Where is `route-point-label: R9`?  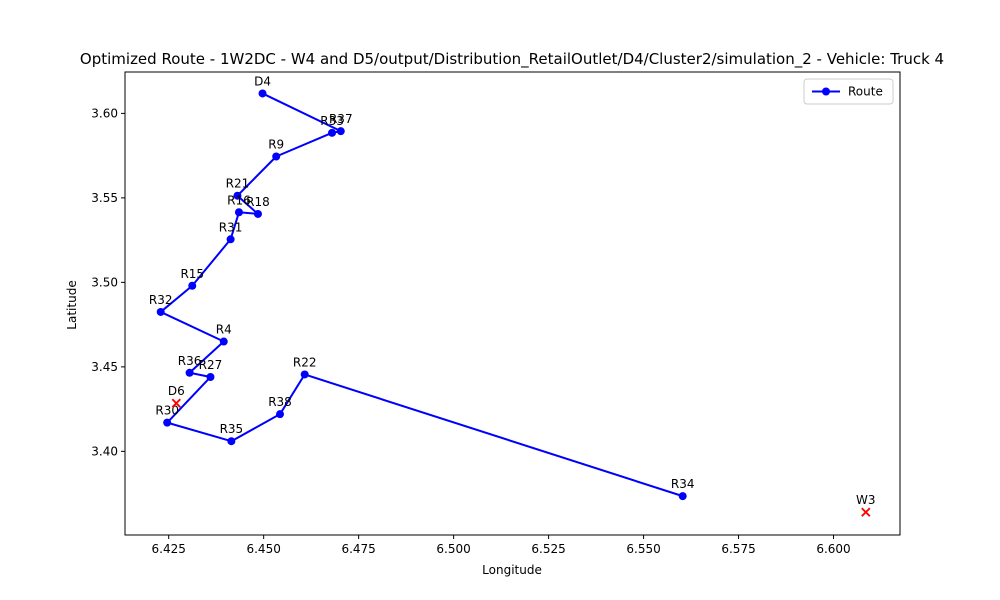
route-point-label: R9 is located at coordinates (276, 144).